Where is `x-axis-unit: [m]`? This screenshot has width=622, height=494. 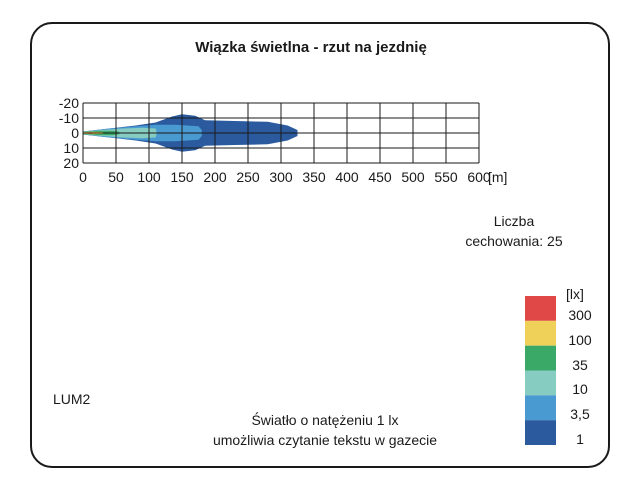 x-axis-unit: [m] is located at coordinates (497, 177).